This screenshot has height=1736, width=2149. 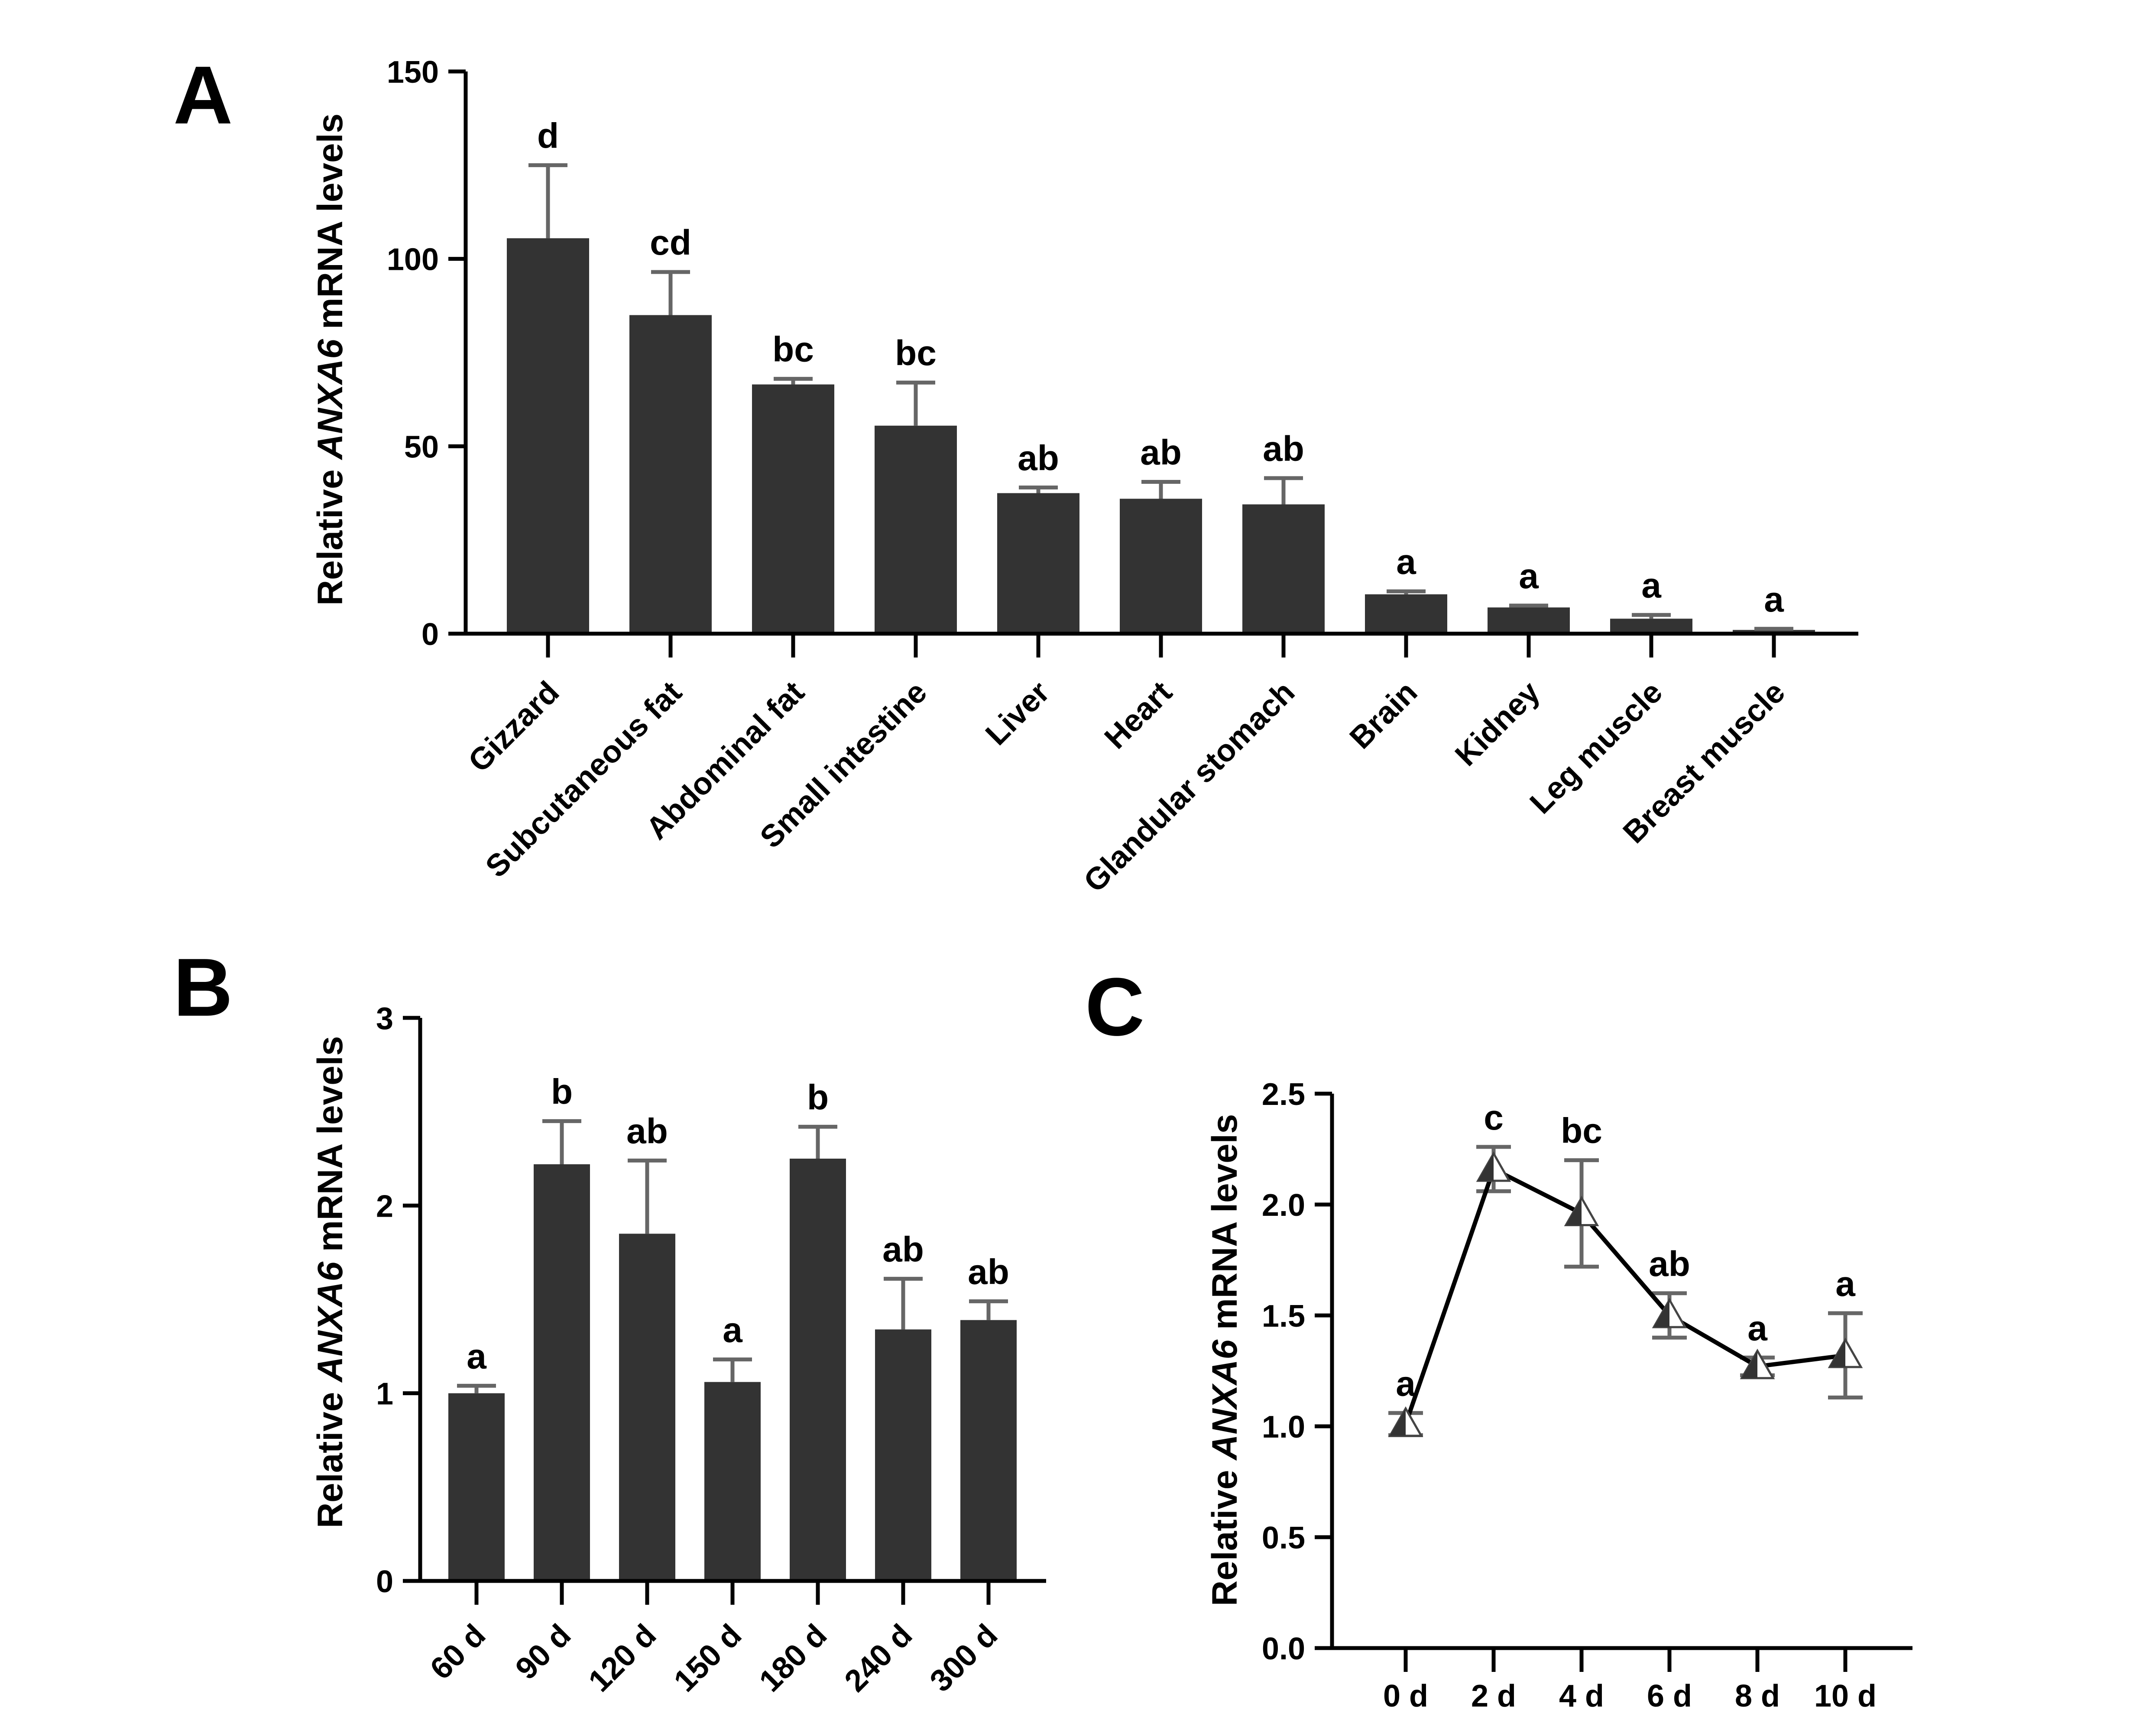 I want to click on x-tick-label: 300 d, so click(x=964, y=1659).